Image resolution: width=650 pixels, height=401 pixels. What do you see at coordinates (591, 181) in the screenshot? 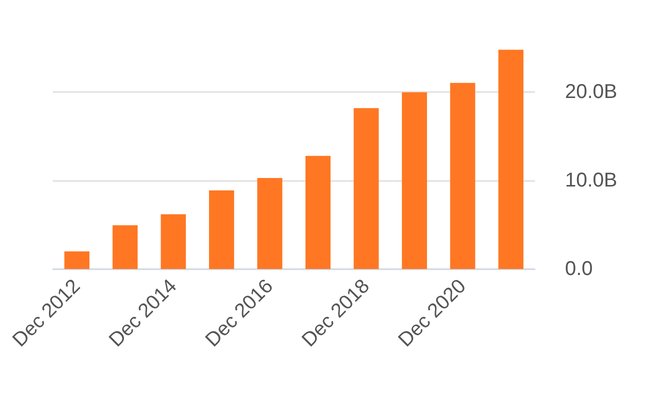
I see `y-tick-label: 10.0B` at bounding box center [591, 181].